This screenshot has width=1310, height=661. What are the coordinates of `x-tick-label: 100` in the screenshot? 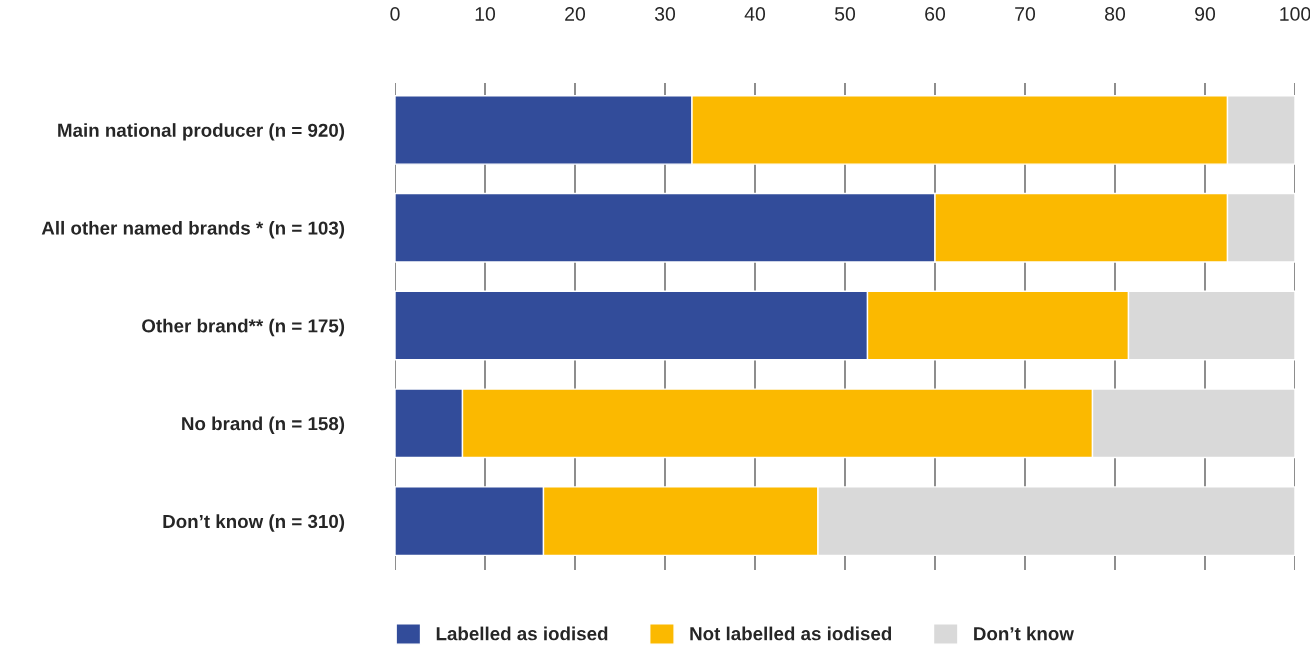 It's located at (1295, 14).